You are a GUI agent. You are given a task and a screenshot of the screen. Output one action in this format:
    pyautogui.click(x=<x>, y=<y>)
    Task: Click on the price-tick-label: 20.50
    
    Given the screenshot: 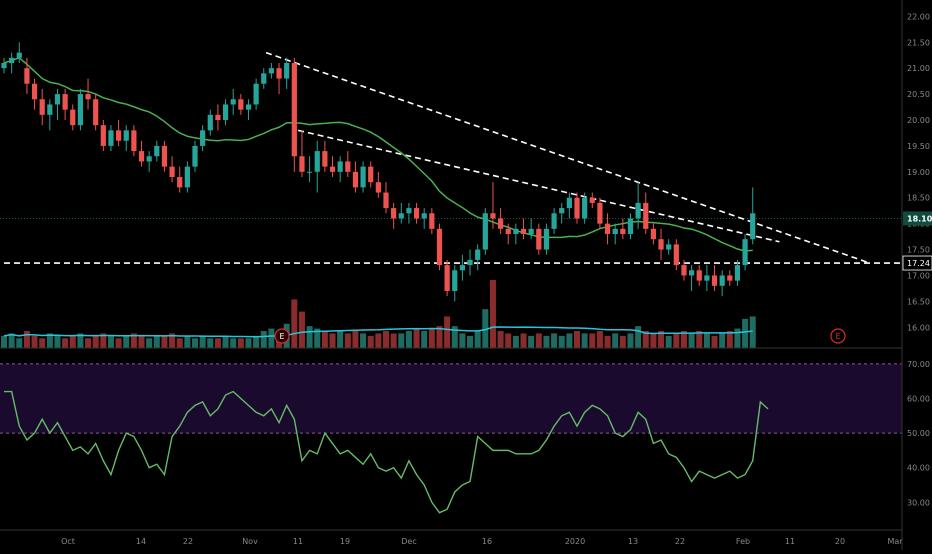 What is the action you would take?
    pyautogui.click(x=918, y=94)
    